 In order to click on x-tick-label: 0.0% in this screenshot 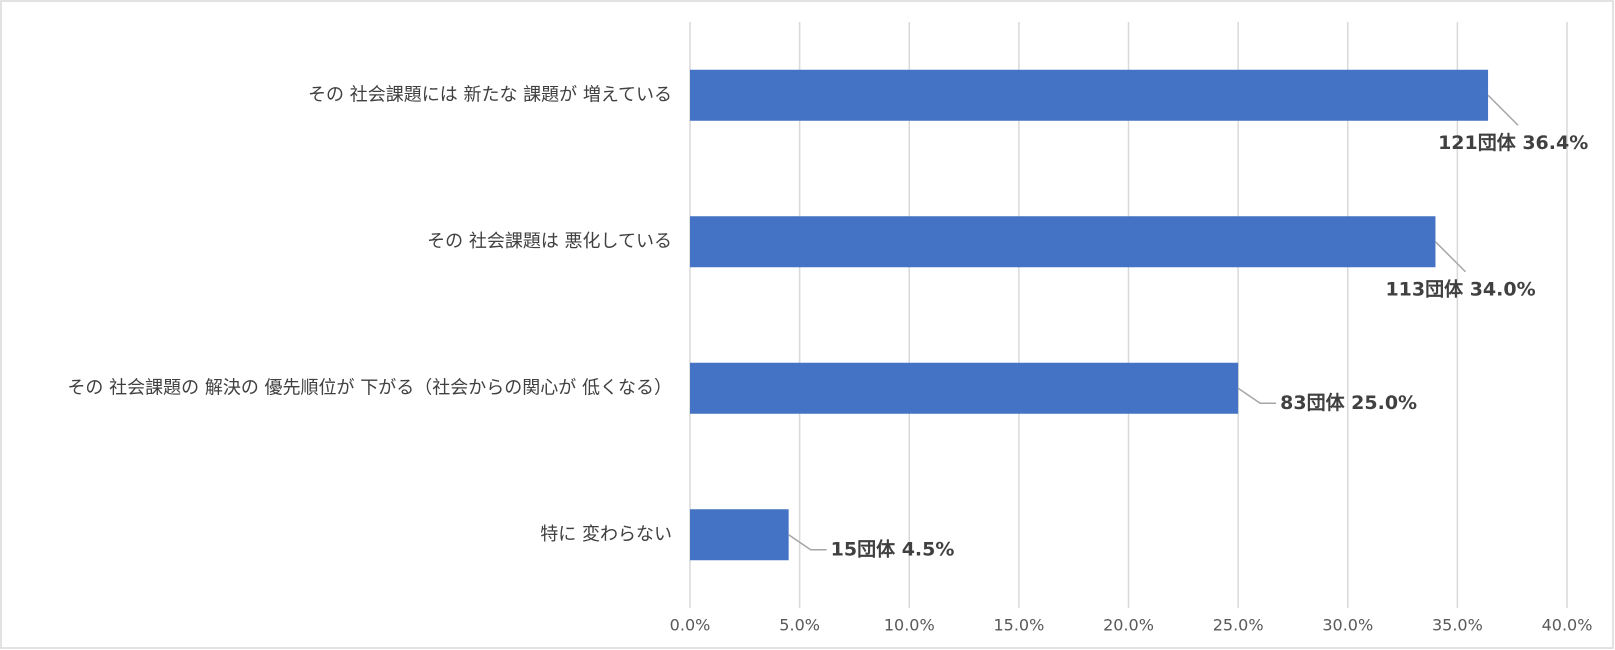, I will do `click(690, 625)`.